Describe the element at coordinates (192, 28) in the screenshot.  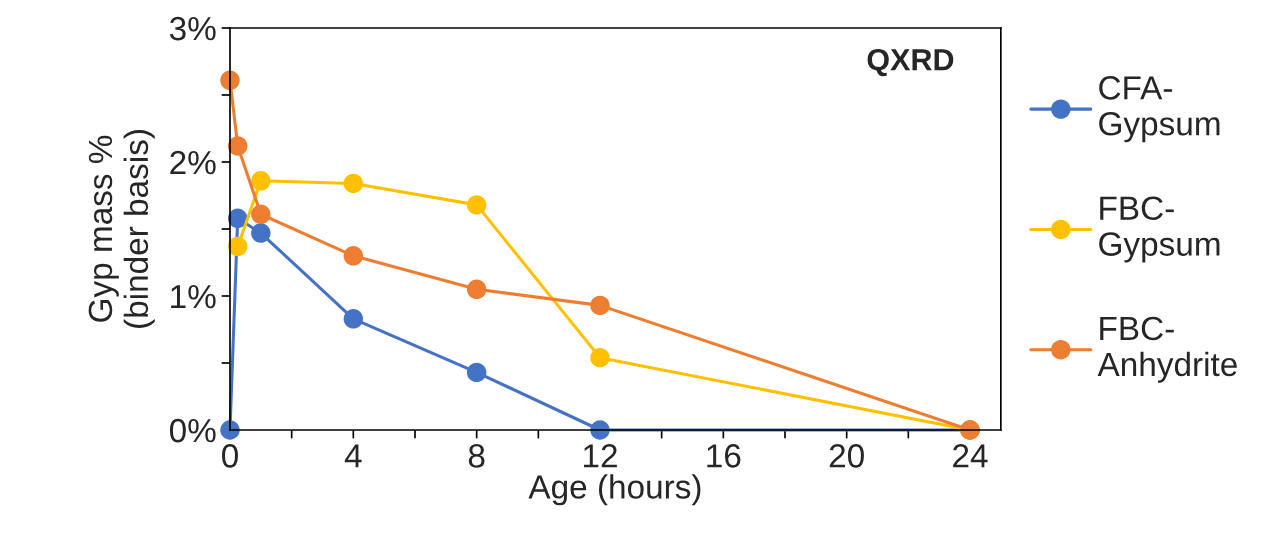
I see `y-tick-label: 3%` at that location.